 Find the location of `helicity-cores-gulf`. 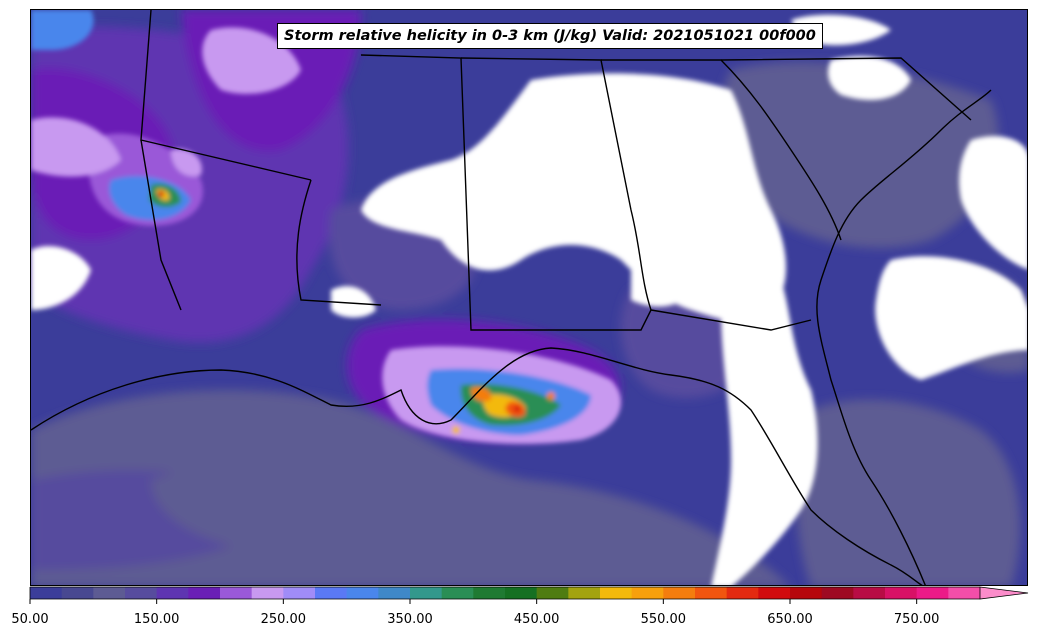

helicity-cores-gulf is located at coordinates (501, 395).